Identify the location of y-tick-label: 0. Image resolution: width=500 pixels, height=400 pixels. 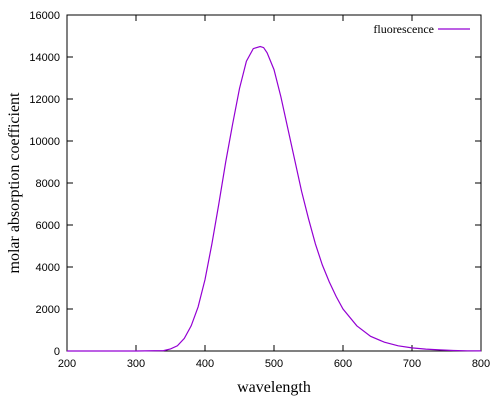
(57, 352).